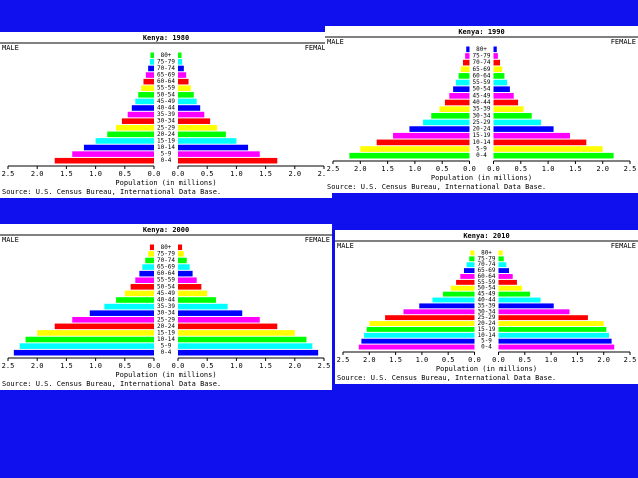 This screenshot has height=478, width=638. I want to click on age-label: 55-59, so click(166, 88).